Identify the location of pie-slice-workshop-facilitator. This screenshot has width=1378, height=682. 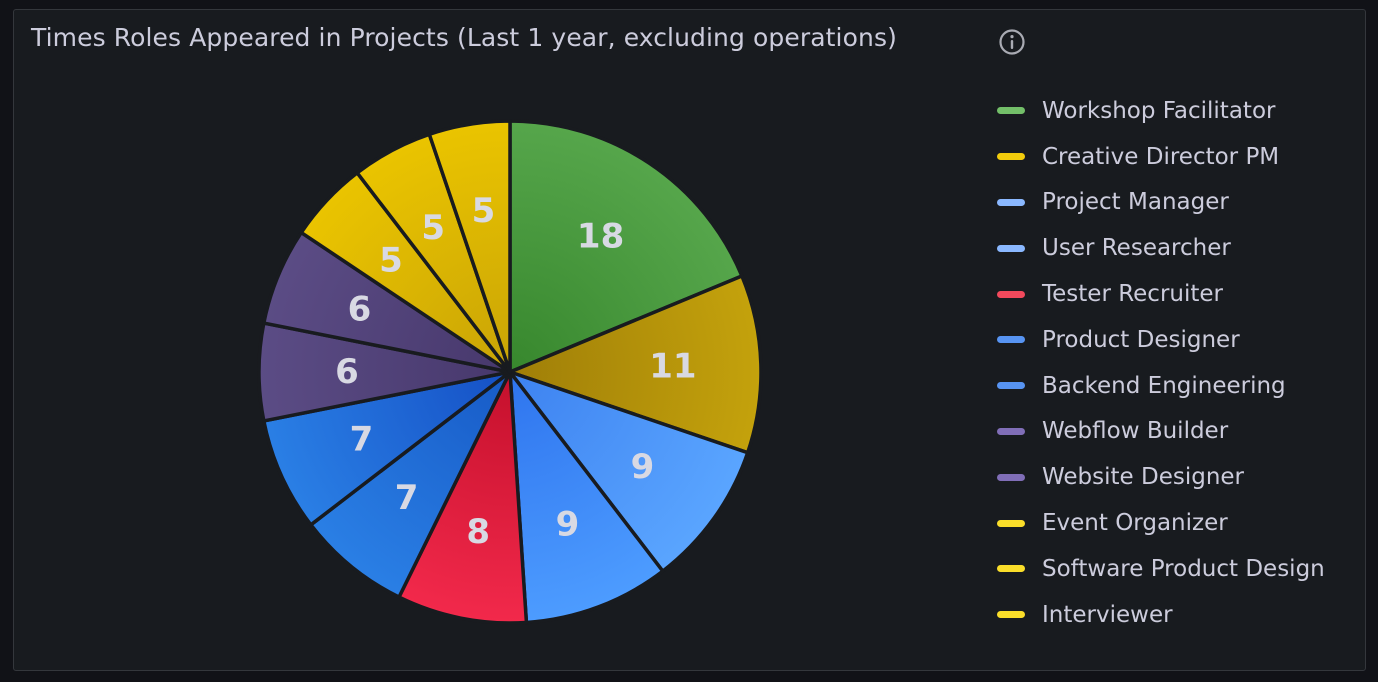
(626, 246).